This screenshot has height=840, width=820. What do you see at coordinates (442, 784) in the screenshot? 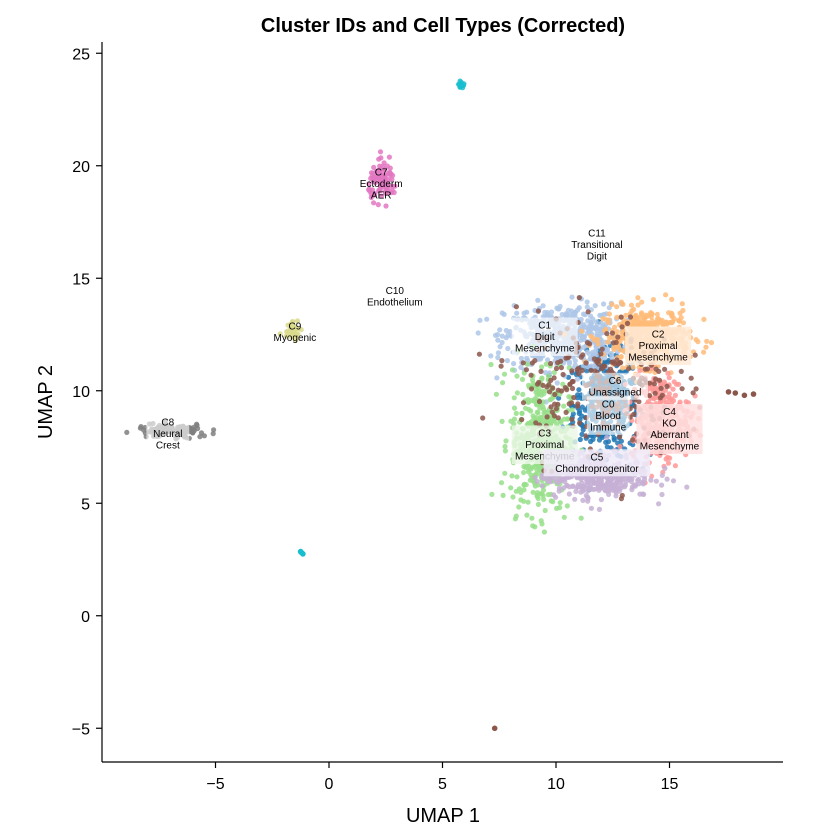
I see `x-tick-label: 5` at bounding box center [442, 784].